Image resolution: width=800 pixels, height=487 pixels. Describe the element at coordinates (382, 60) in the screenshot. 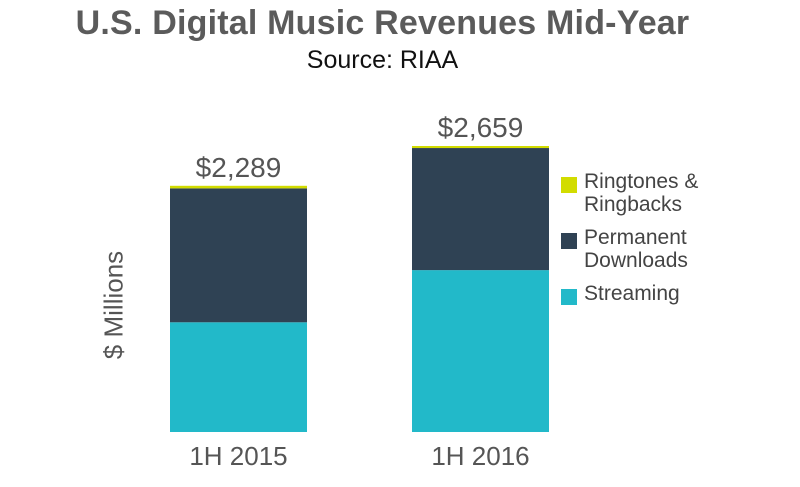

I see `chart-subtitle: Source: RIAA` at that location.